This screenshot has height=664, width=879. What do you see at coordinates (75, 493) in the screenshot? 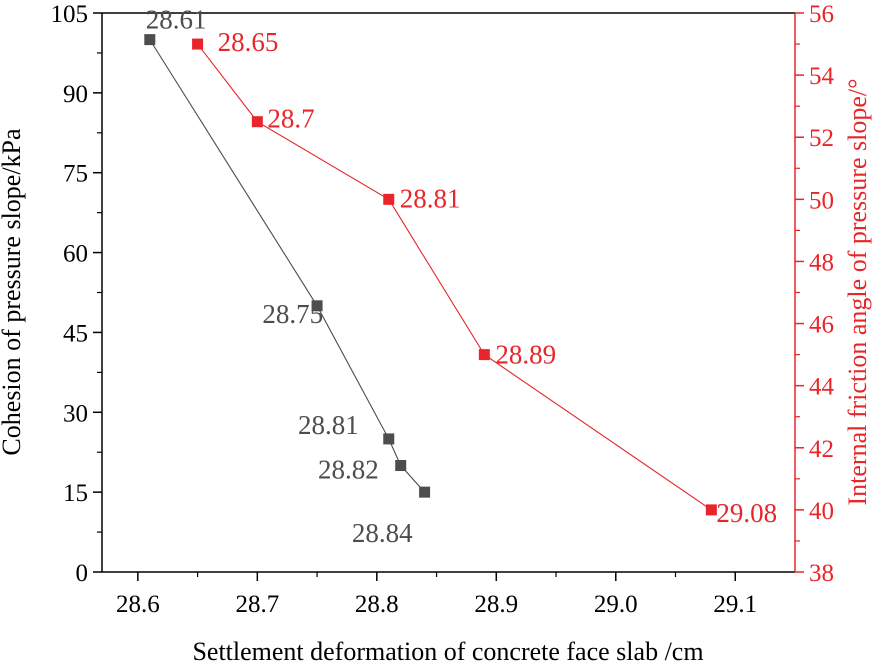
I see `left-y-tick-label: 15` at bounding box center [75, 493].